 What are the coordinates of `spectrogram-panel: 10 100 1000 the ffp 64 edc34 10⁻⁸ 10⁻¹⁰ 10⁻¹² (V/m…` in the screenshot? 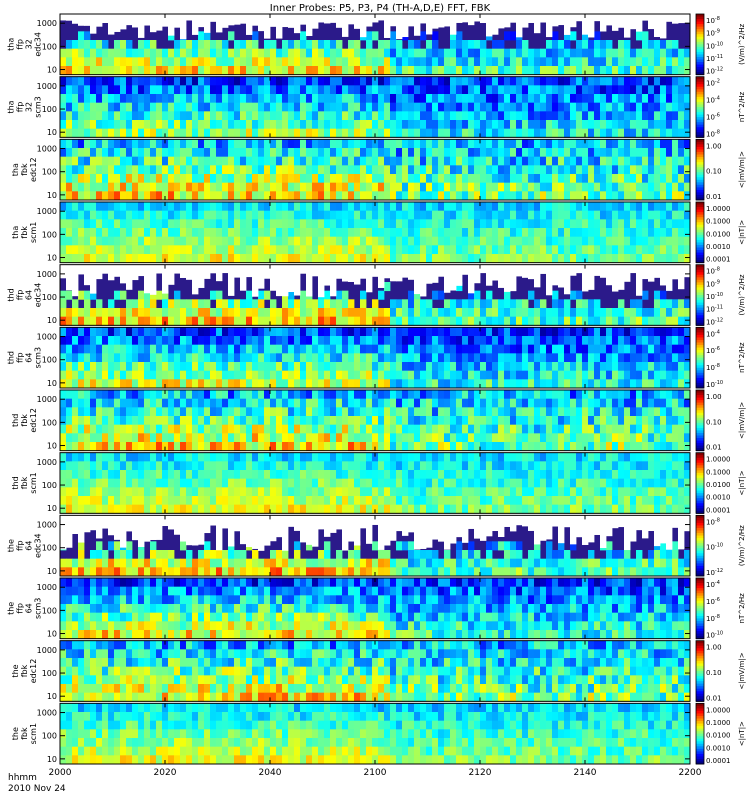 It's located at (376, 545).